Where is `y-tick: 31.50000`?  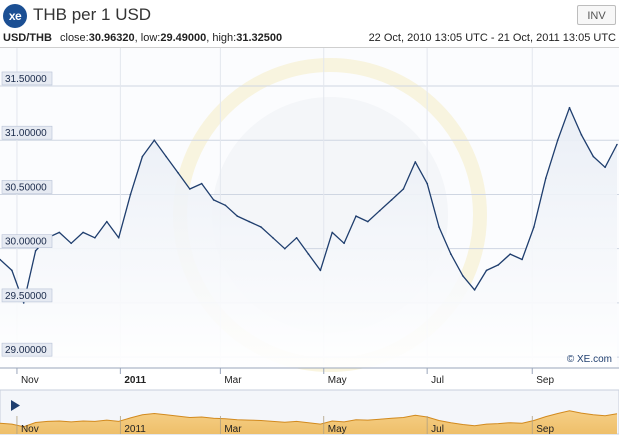 y-tick: 31.50000 is located at coordinates (27, 78).